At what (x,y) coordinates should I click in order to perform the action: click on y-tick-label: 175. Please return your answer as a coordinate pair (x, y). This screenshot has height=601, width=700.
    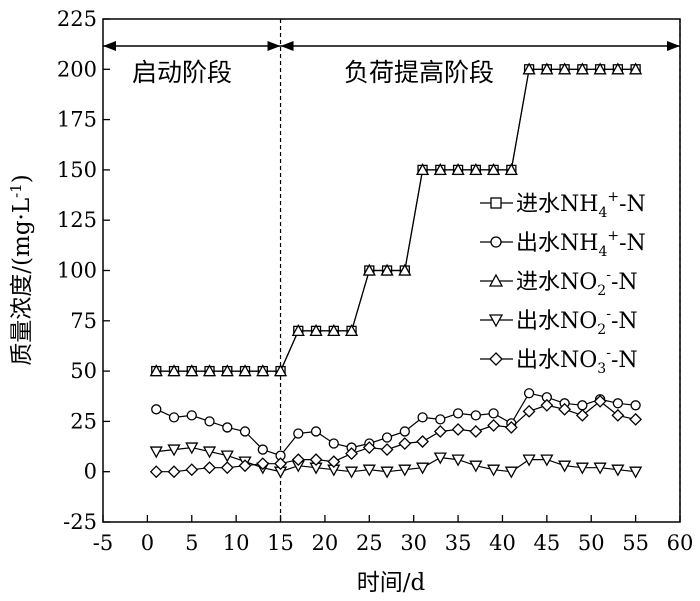
    Looking at the image, I should click on (77, 120).